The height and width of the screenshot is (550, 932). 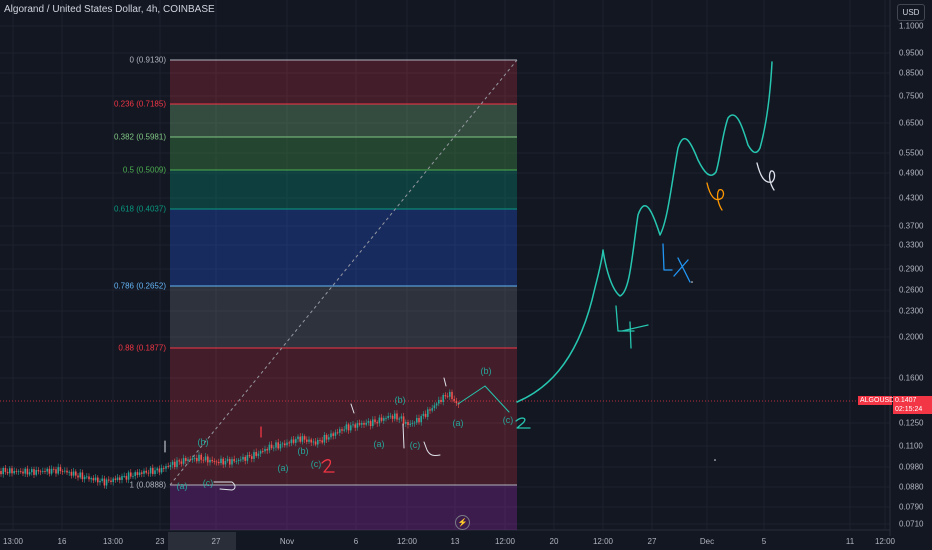 I want to click on candlestick-series, so click(x=230, y=439).